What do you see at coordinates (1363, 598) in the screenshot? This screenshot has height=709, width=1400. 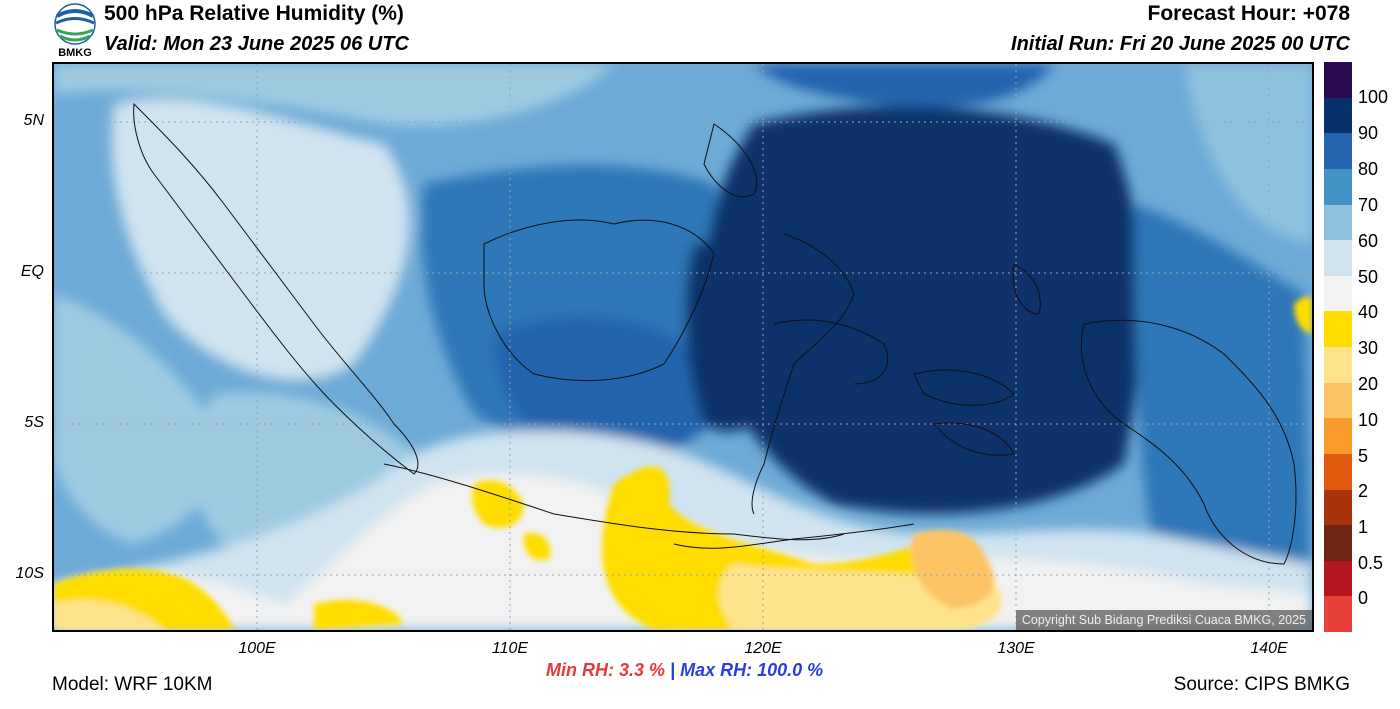 I see `colorbar-label: 0` at bounding box center [1363, 598].